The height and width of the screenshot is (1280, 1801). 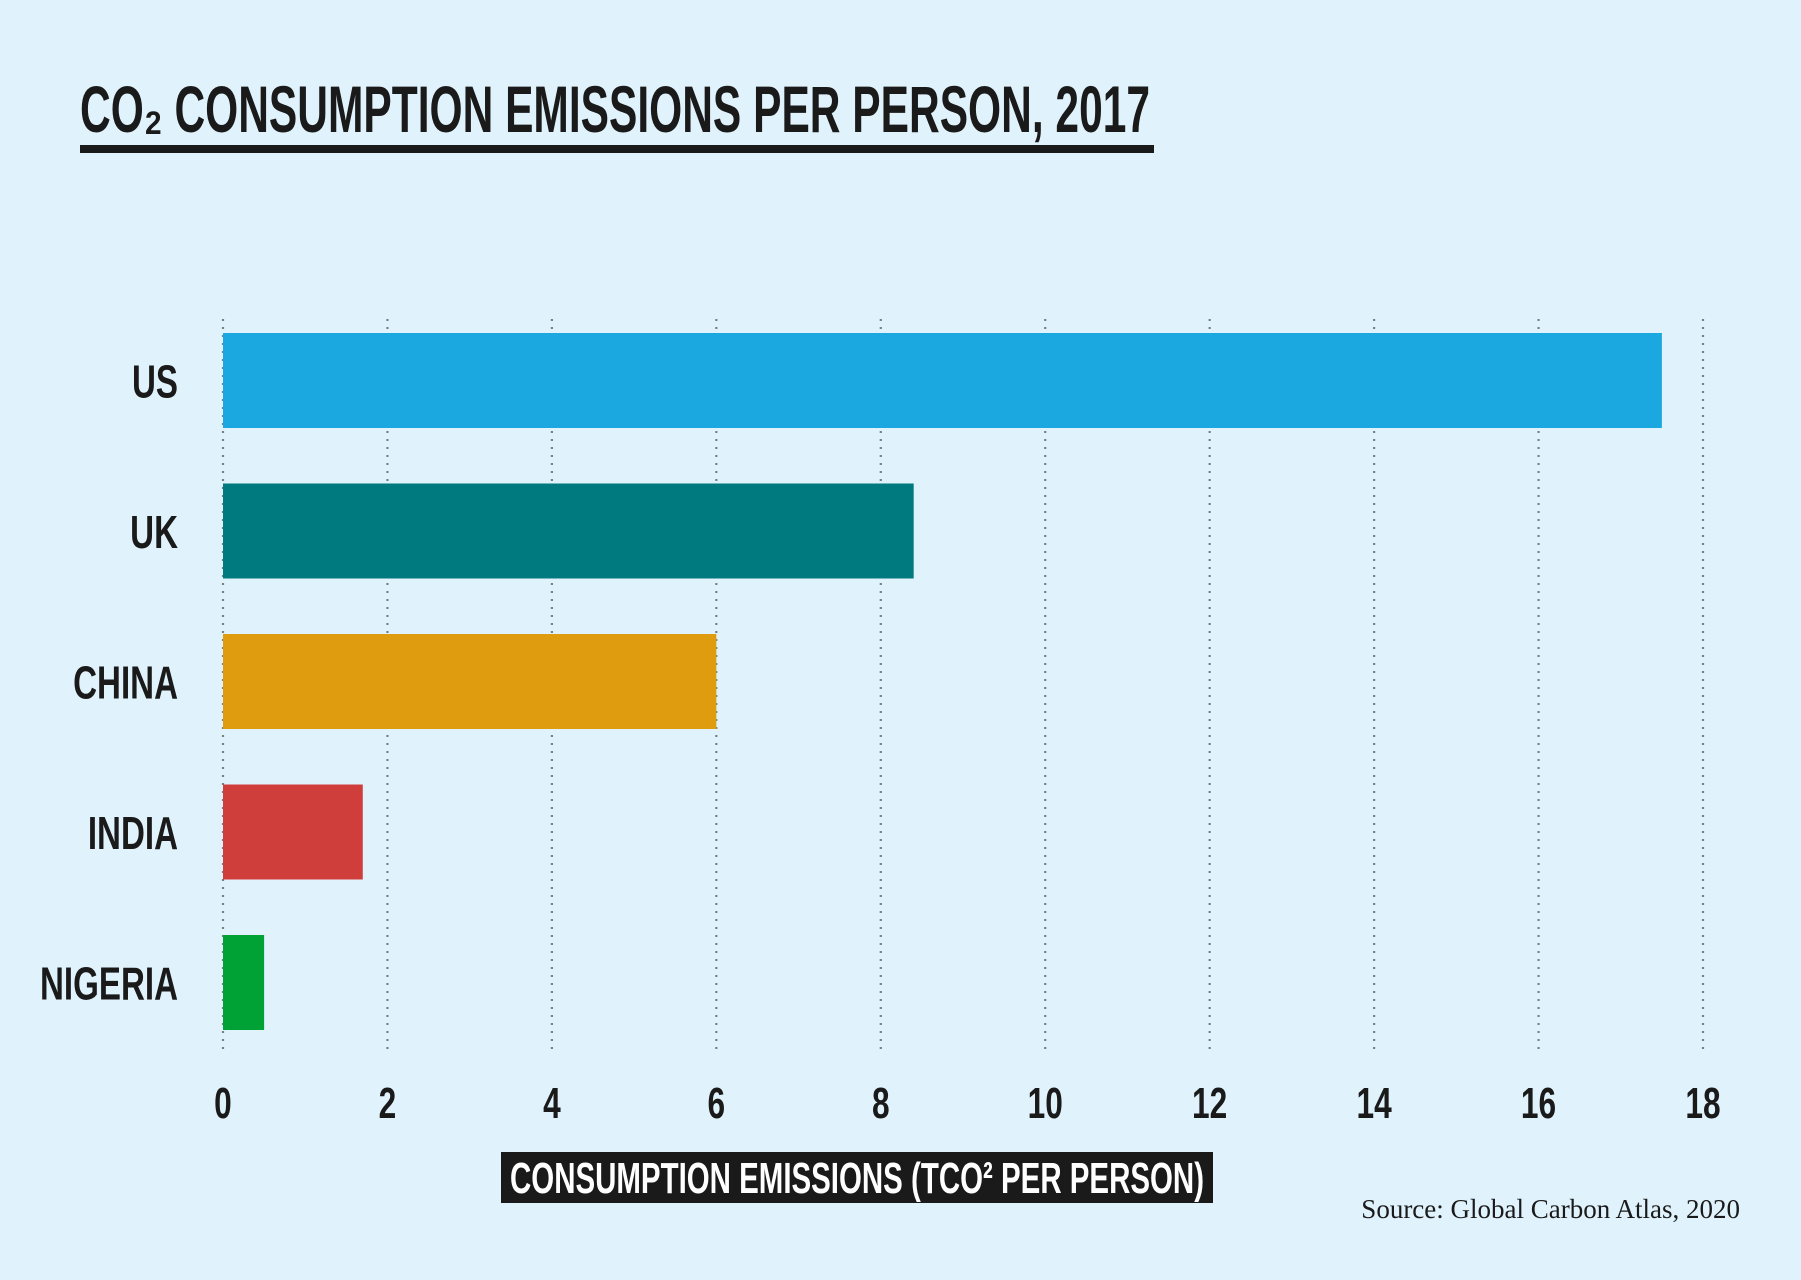 I want to click on source-note: Source: Global Carbon Atlas, 2020, so click(x=1550, y=1209).